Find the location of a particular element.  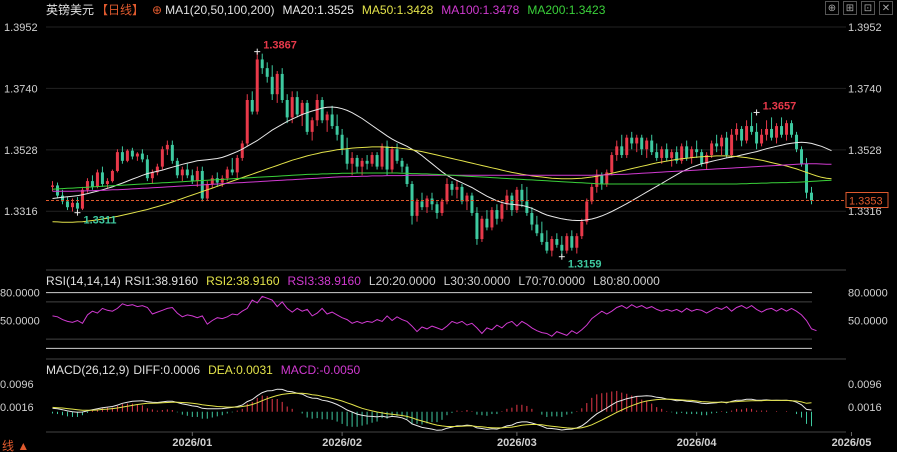

ma-line-ma50 is located at coordinates (442, 184).